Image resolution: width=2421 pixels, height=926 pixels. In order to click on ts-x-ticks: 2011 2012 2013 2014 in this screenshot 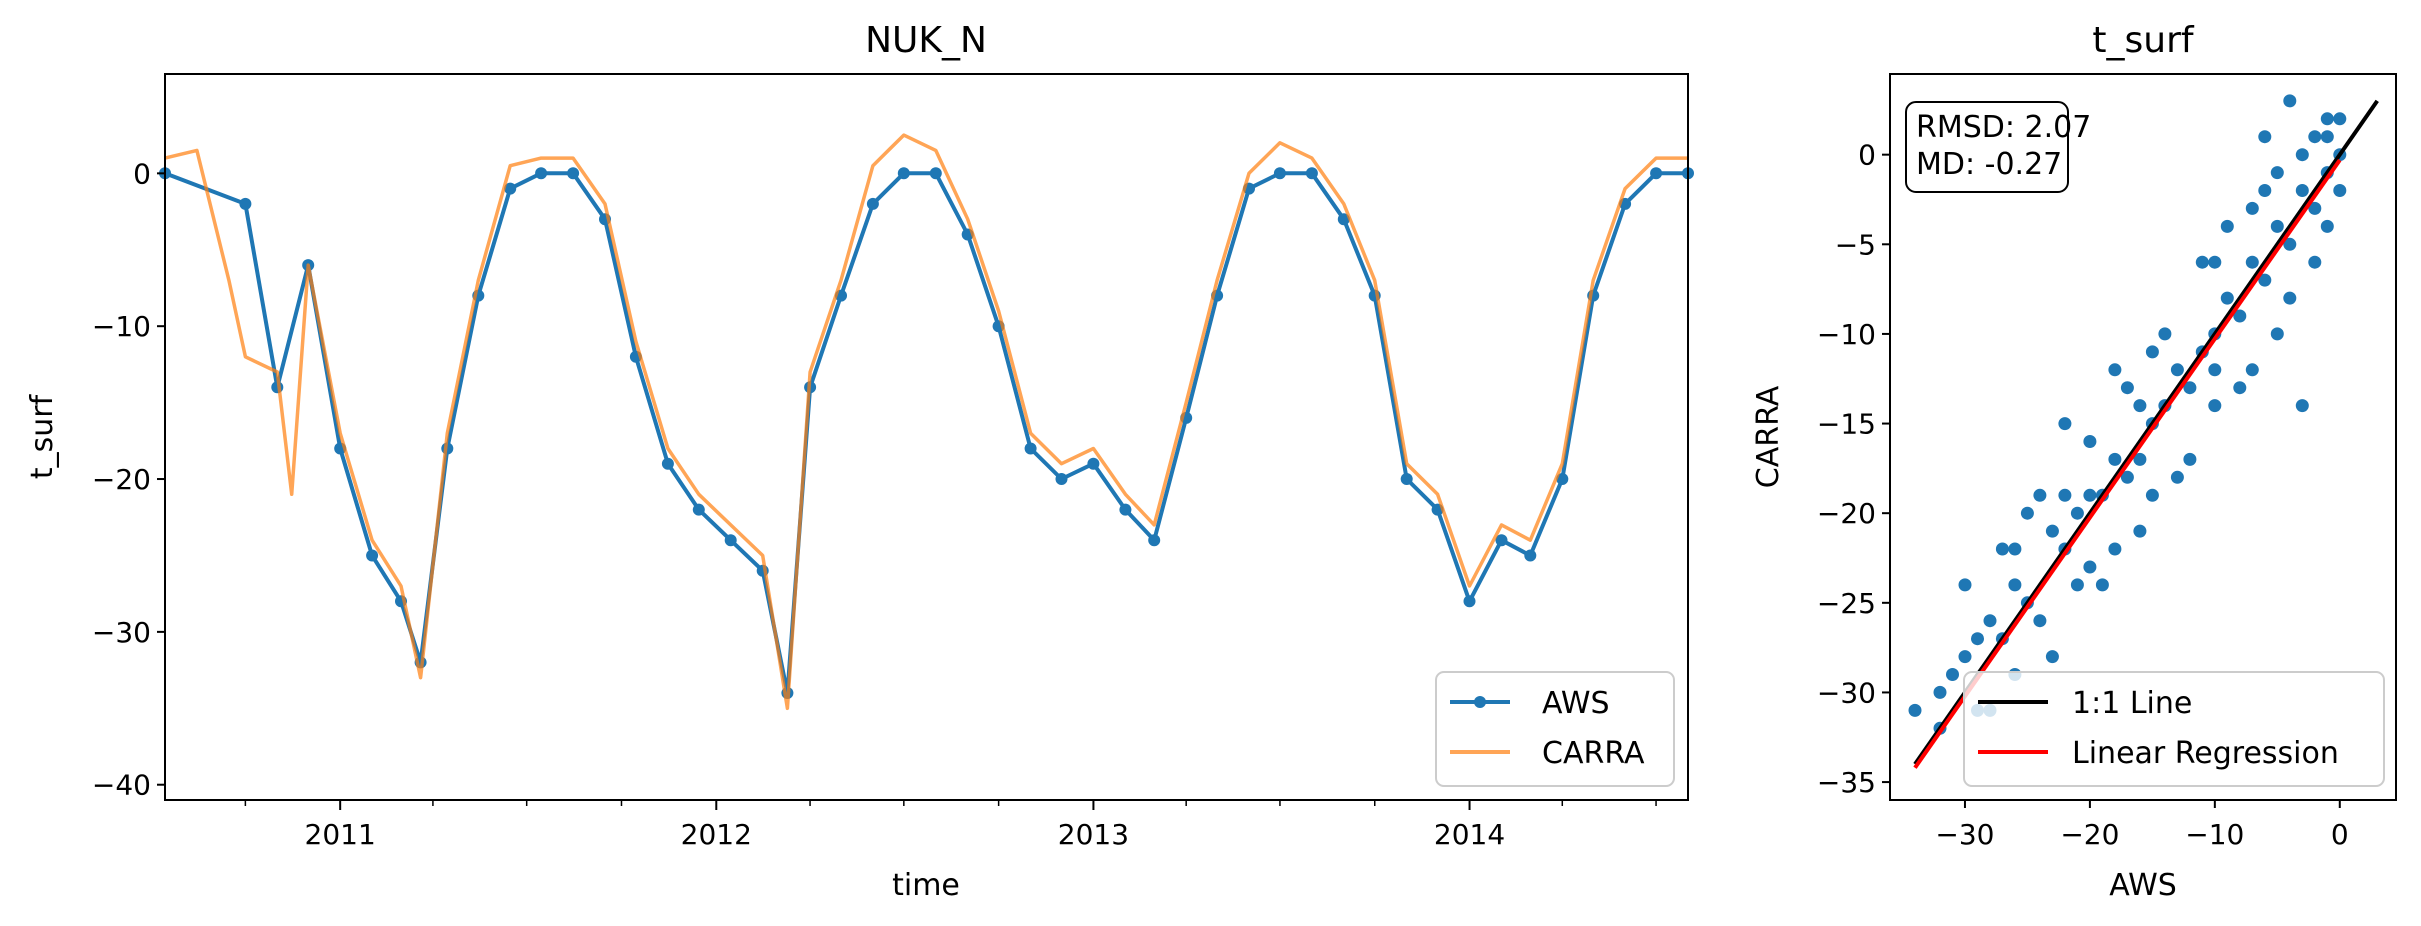, I will do `click(950, 825)`.